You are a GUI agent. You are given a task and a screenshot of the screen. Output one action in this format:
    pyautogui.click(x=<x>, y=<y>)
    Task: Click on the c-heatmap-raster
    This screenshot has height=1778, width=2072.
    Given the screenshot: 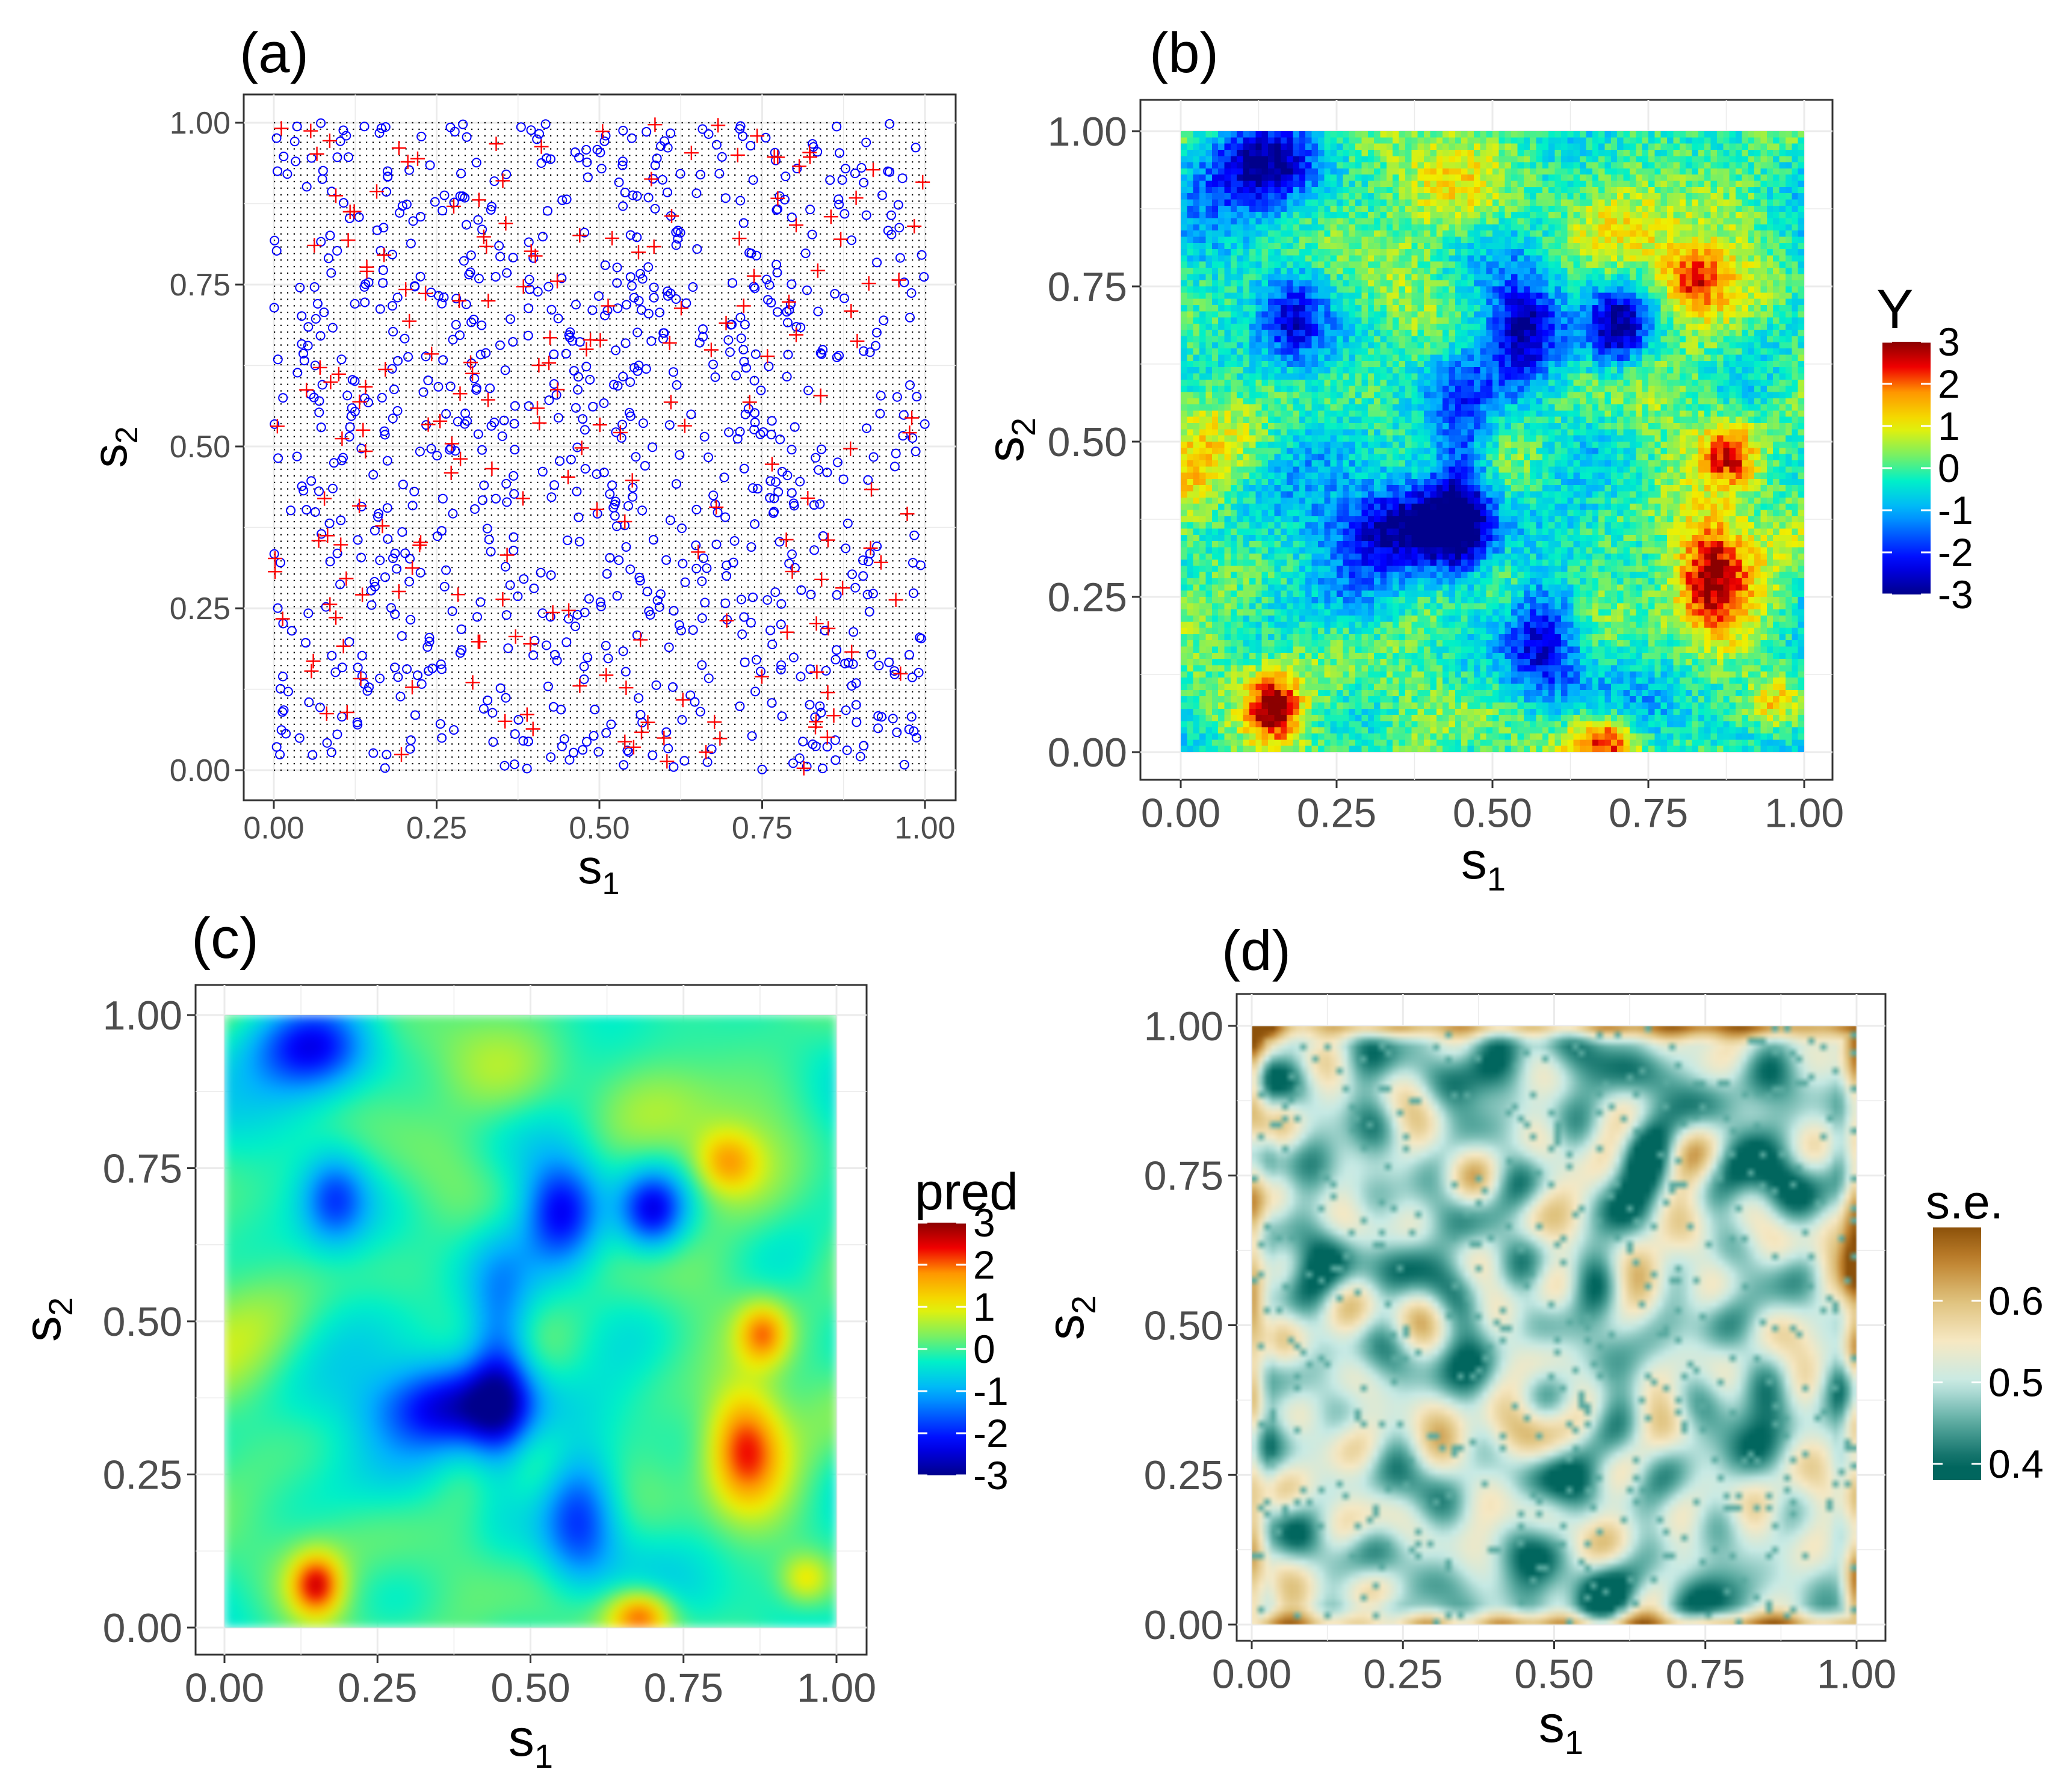 What is the action you would take?
    pyautogui.click(x=530, y=1321)
    